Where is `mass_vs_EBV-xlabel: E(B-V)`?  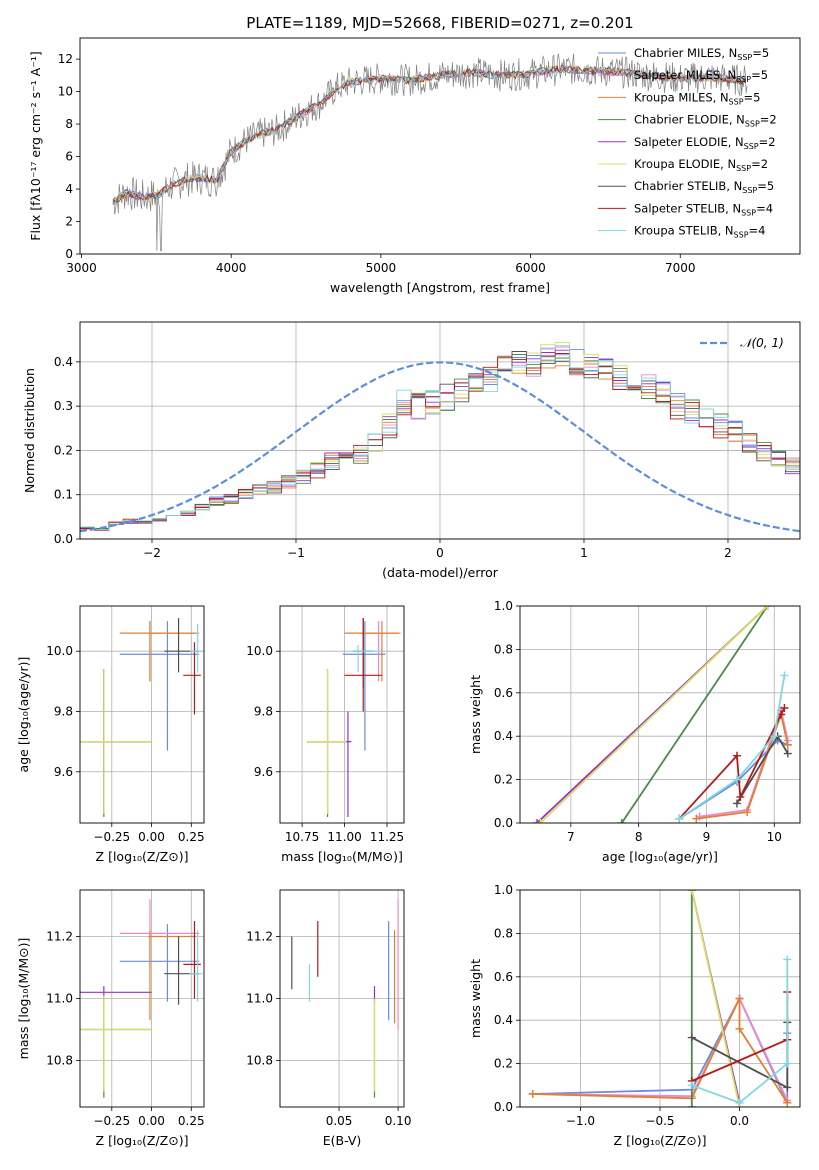 mass_vs_EBV-xlabel: E(B-V) is located at coordinates (342, 1140).